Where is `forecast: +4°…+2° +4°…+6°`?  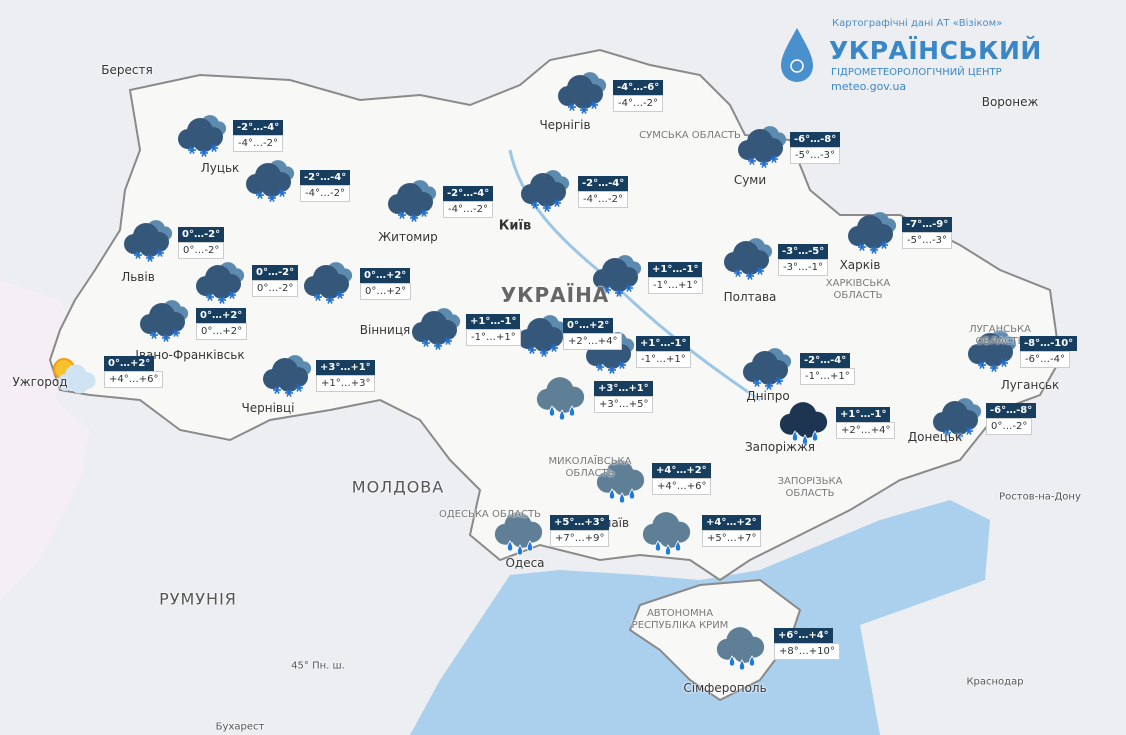 forecast: +4°…+2° +4°…+6° is located at coordinates (682, 479).